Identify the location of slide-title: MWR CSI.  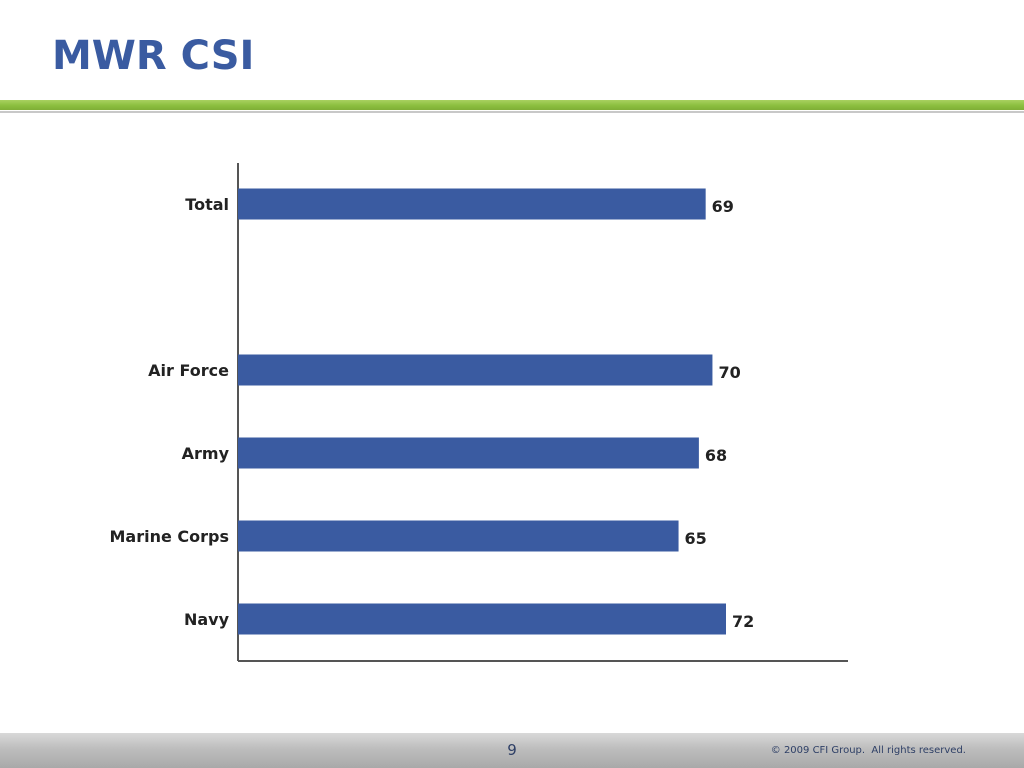
(153, 56).